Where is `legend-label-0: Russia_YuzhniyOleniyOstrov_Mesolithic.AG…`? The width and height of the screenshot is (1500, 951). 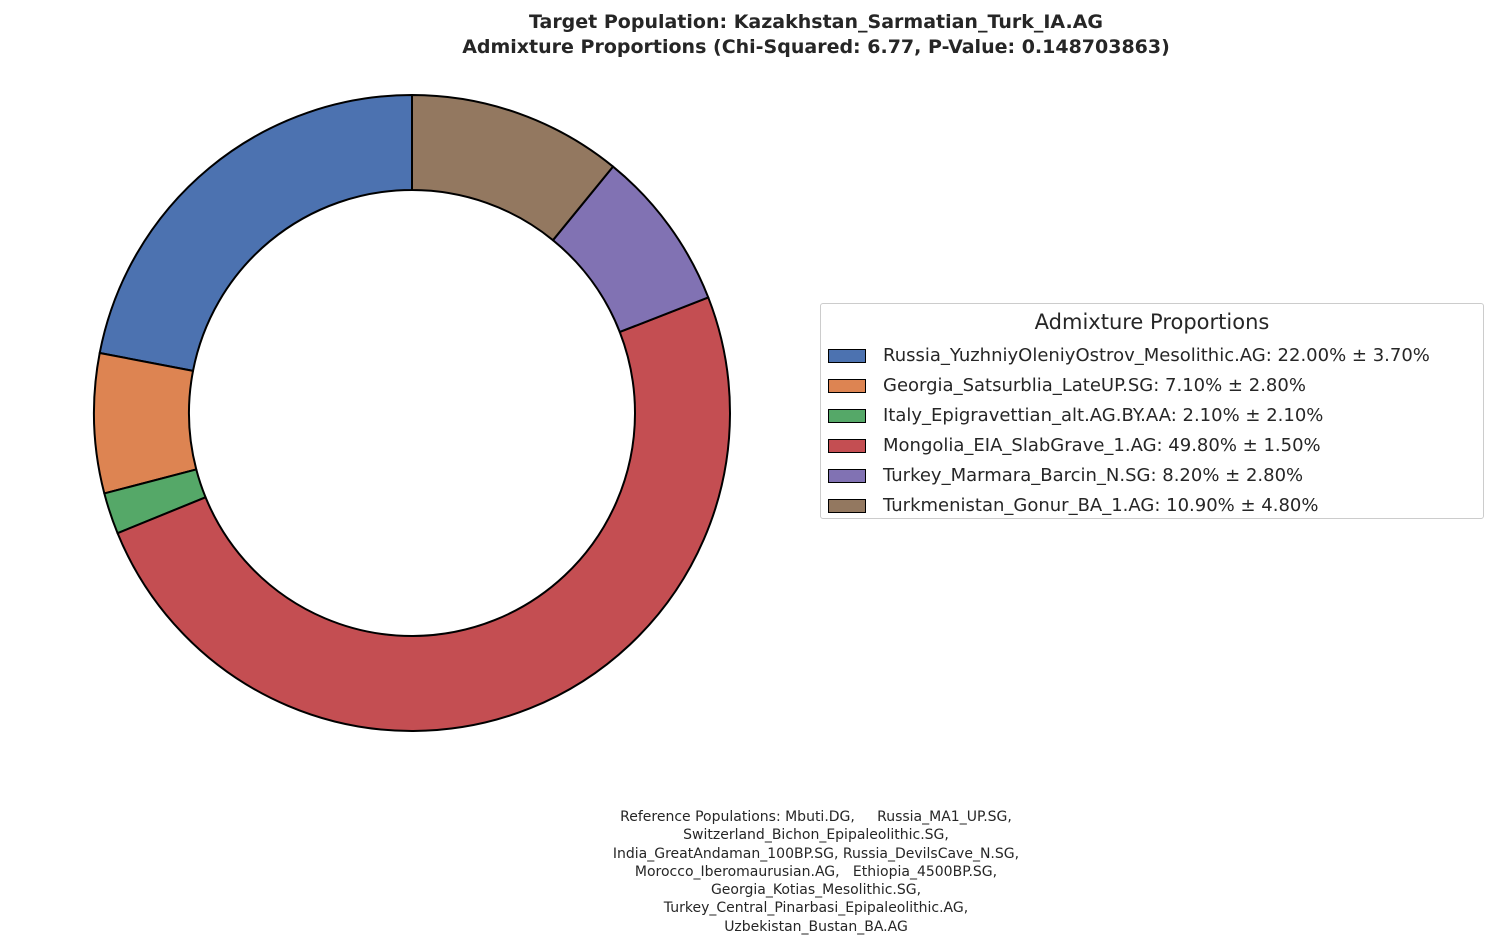 legend-label-0: Russia_YuzhniyOleniyOstrov_Mesolithic.AG… is located at coordinates (1156, 355).